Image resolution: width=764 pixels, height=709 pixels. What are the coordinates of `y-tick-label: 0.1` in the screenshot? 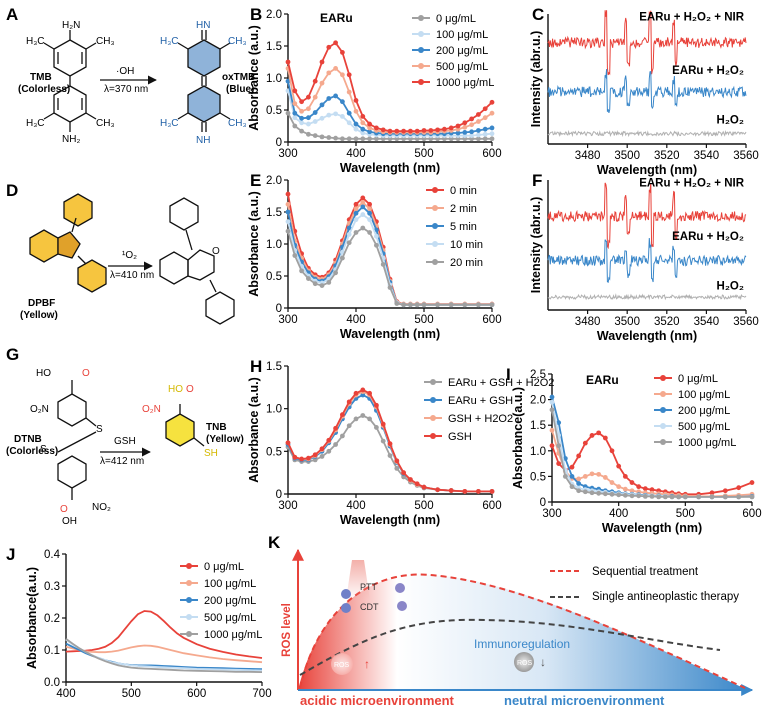 It's located at (52, 651).